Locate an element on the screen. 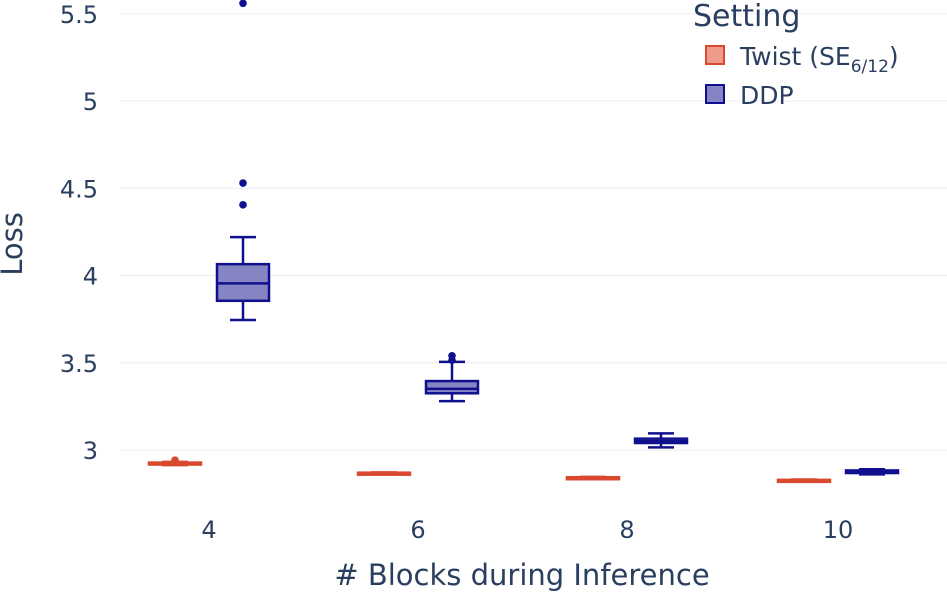  x-axis-title: # Blocks during Inference is located at coordinates (521, 575).